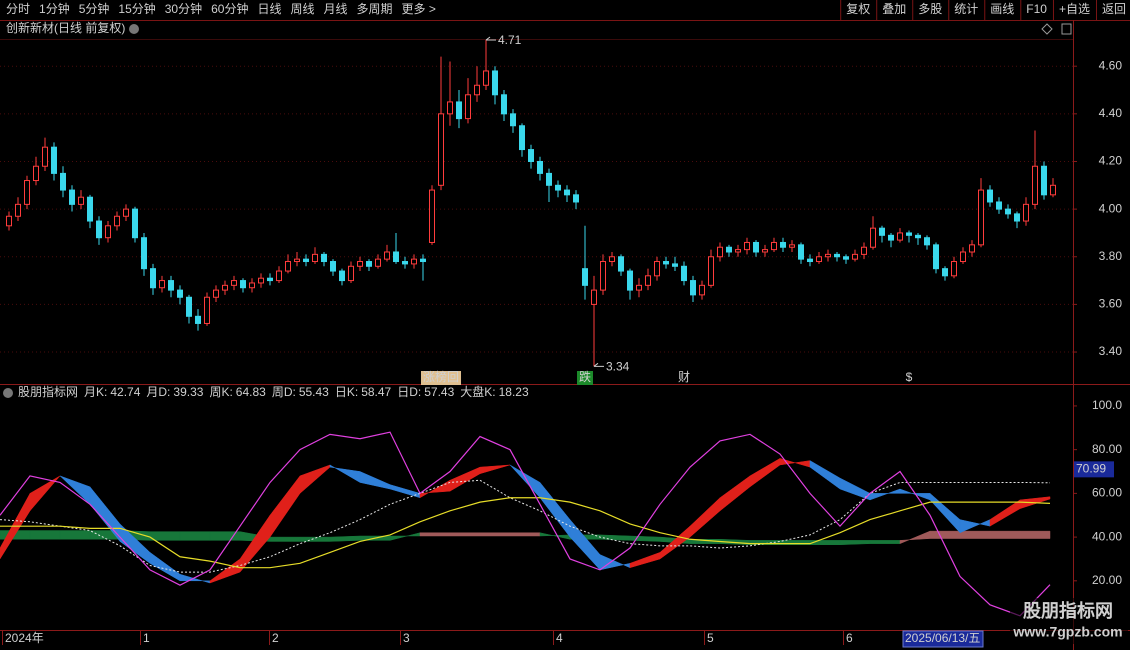 Image resolution: width=1130 pixels, height=650 pixels. Describe the element at coordinates (1067, 610) in the screenshot. I see `watermark-name: 股朋指标网` at that location.